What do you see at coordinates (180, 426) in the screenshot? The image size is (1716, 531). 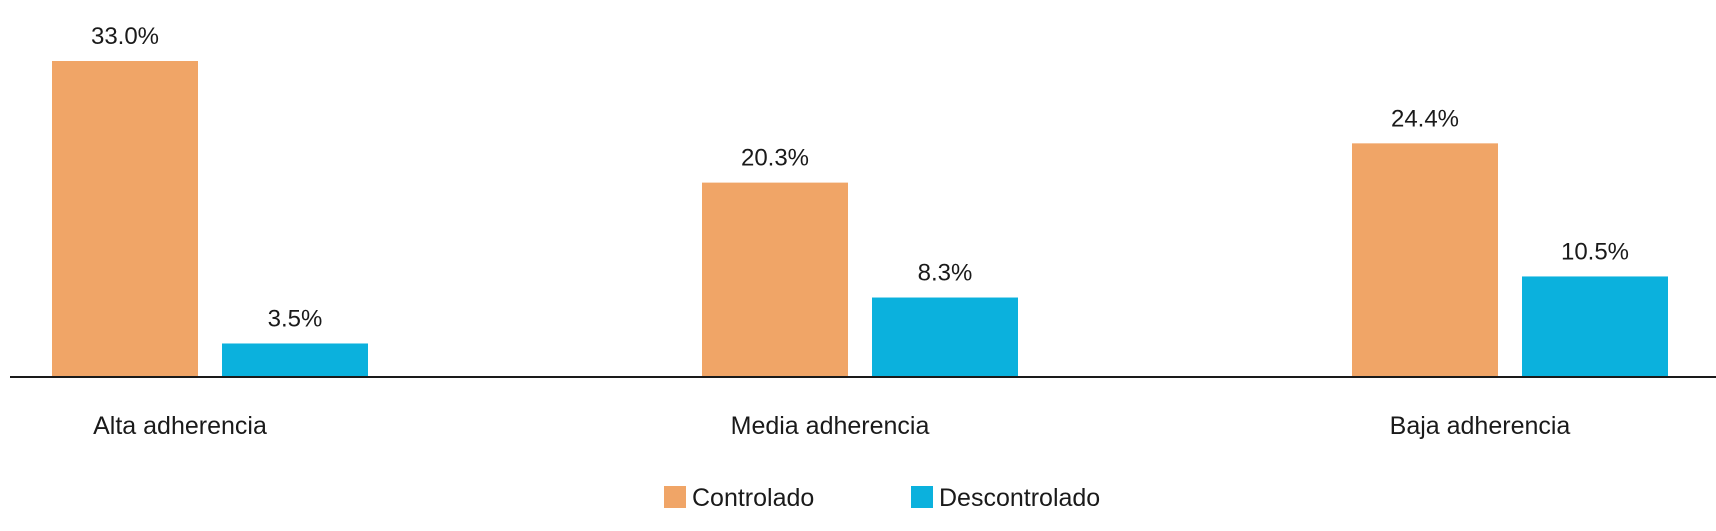 I see `category-label-alta-adherencia: Alta adherencia` at bounding box center [180, 426].